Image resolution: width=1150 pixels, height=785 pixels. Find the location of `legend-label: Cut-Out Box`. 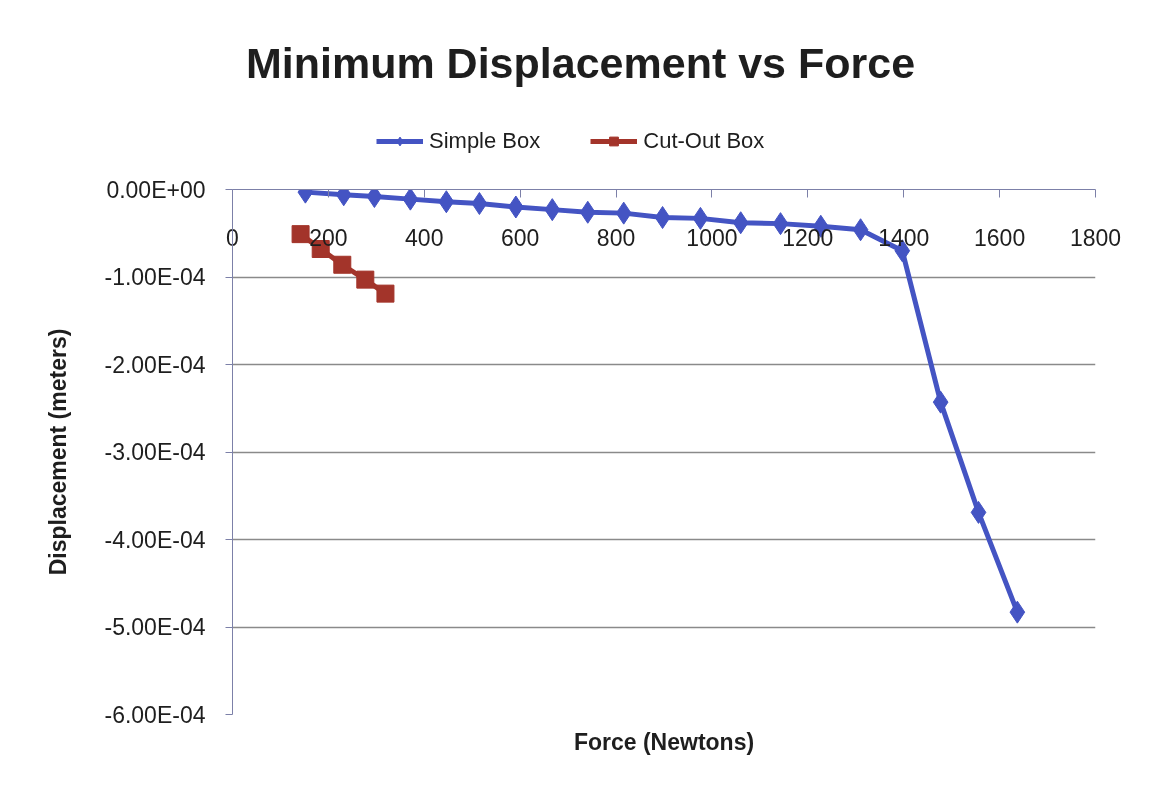

legend-label: Cut-Out Box is located at coordinates (704, 141).